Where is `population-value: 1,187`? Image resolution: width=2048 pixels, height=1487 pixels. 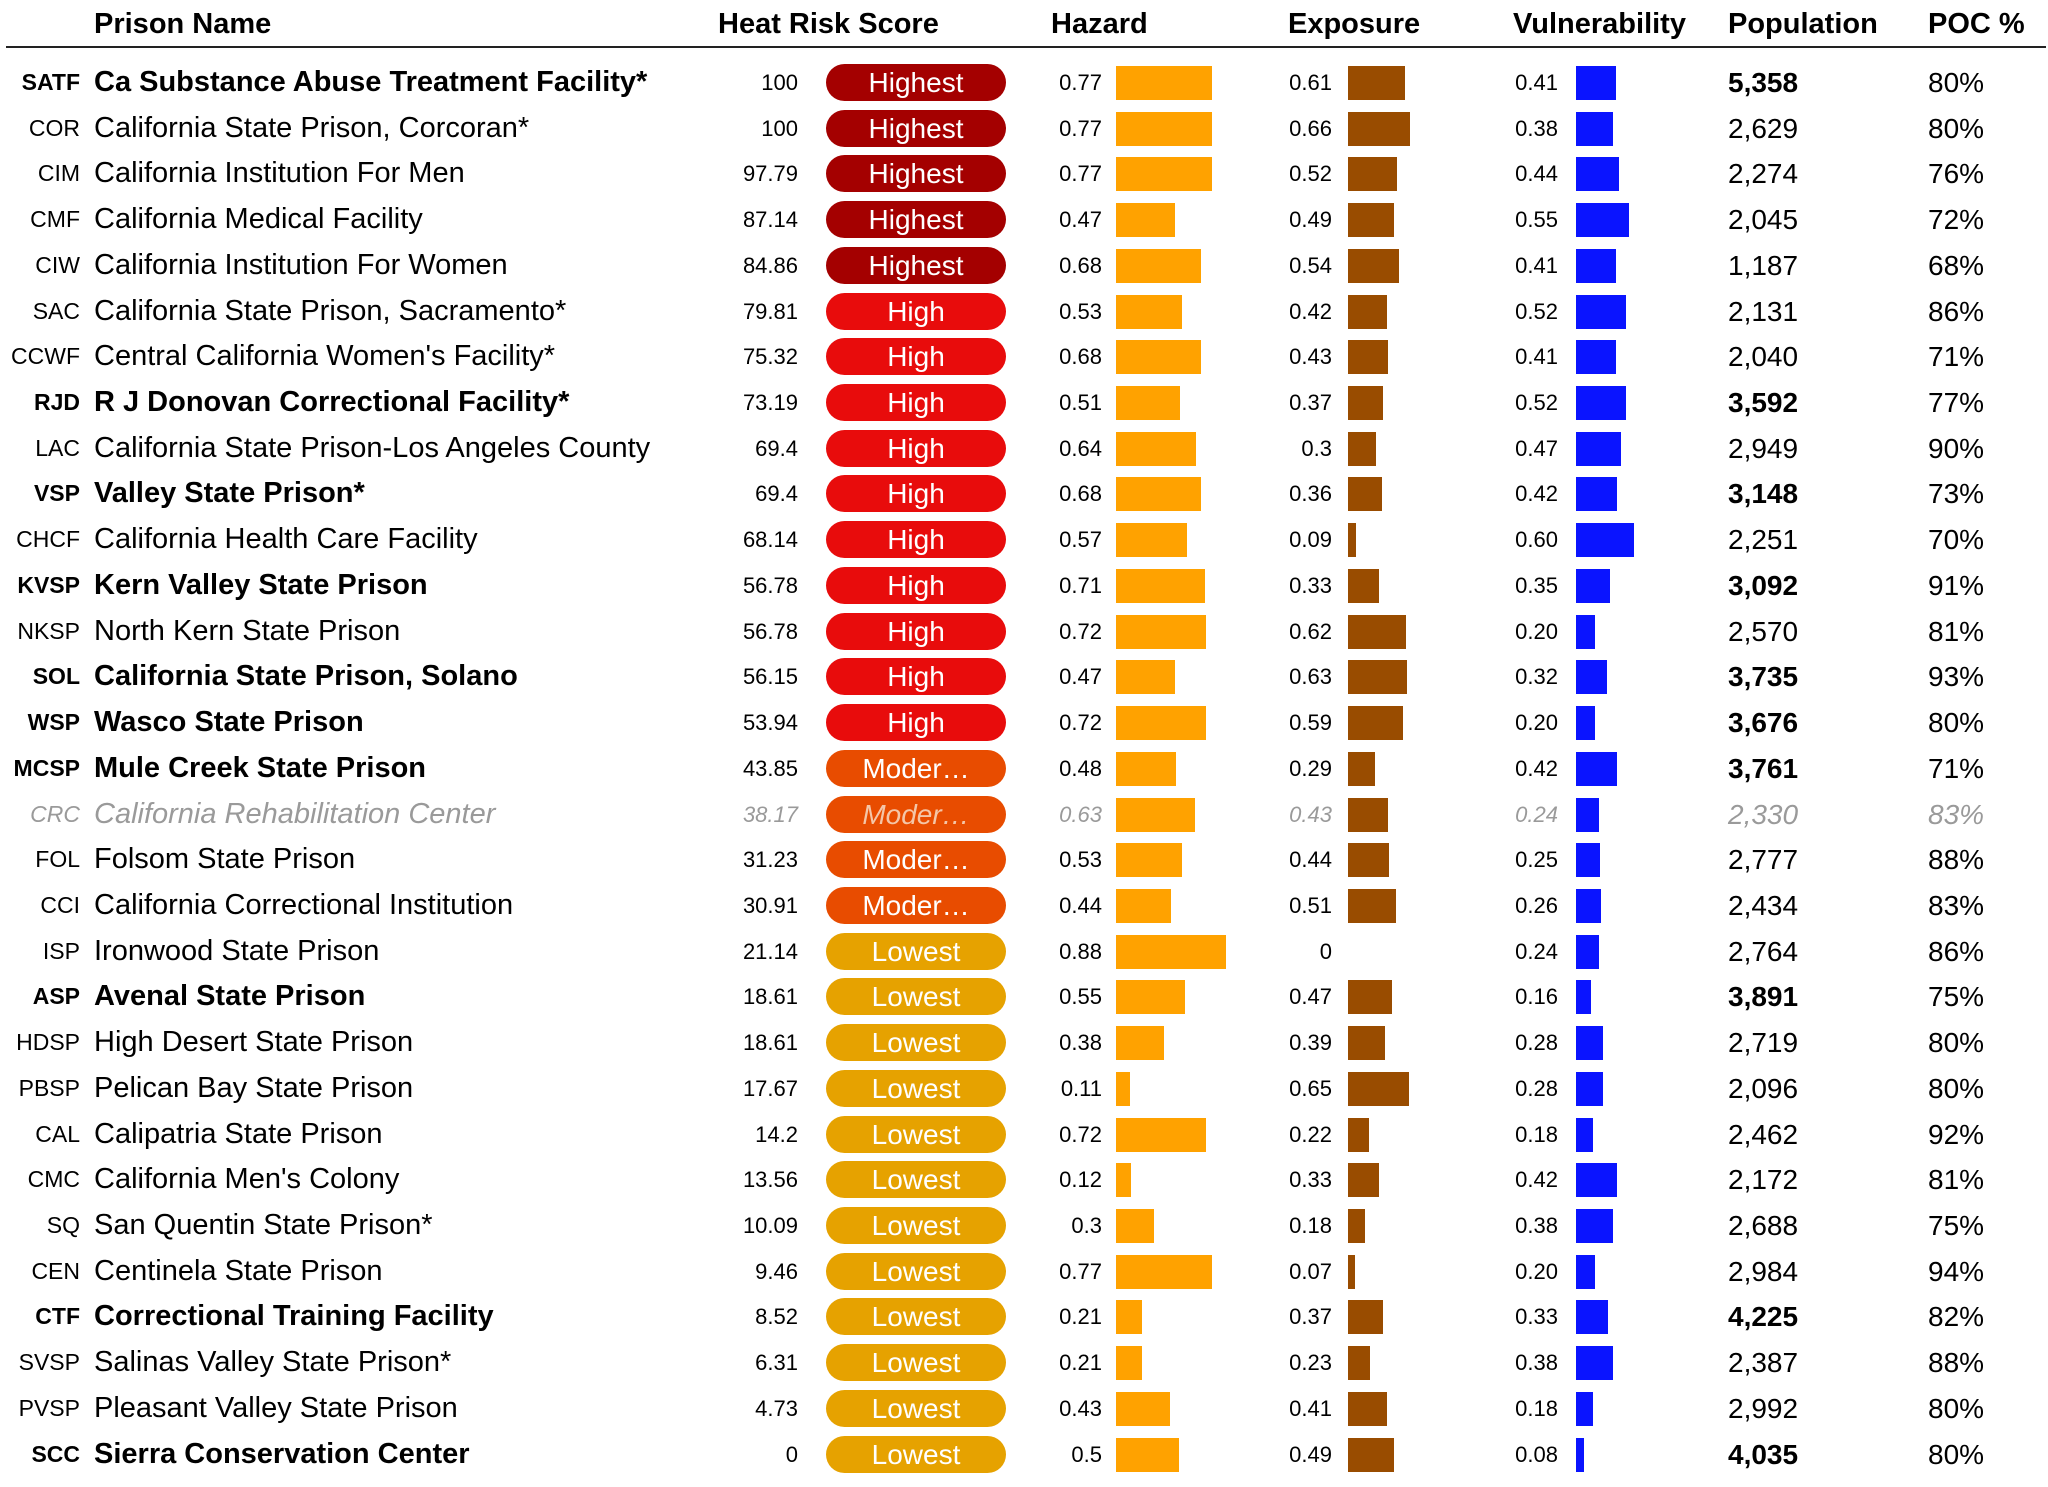
population-value: 1,187 is located at coordinates (1763, 265).